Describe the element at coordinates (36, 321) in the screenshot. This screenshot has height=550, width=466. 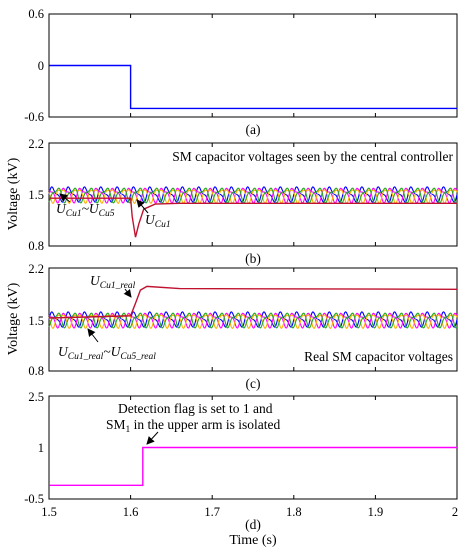
I see `panel-c-ytick-mid: 1.5` at that location.